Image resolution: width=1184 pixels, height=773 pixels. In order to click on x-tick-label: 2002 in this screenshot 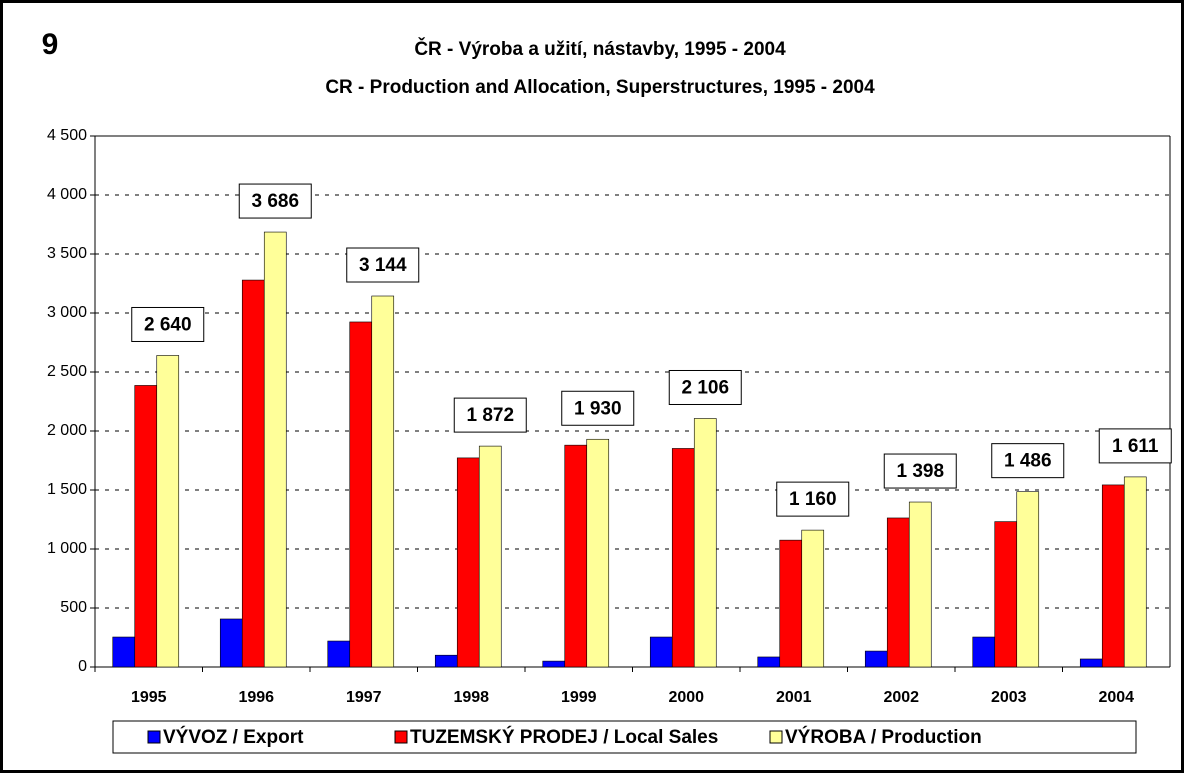, I will do `click(901, 697)`.